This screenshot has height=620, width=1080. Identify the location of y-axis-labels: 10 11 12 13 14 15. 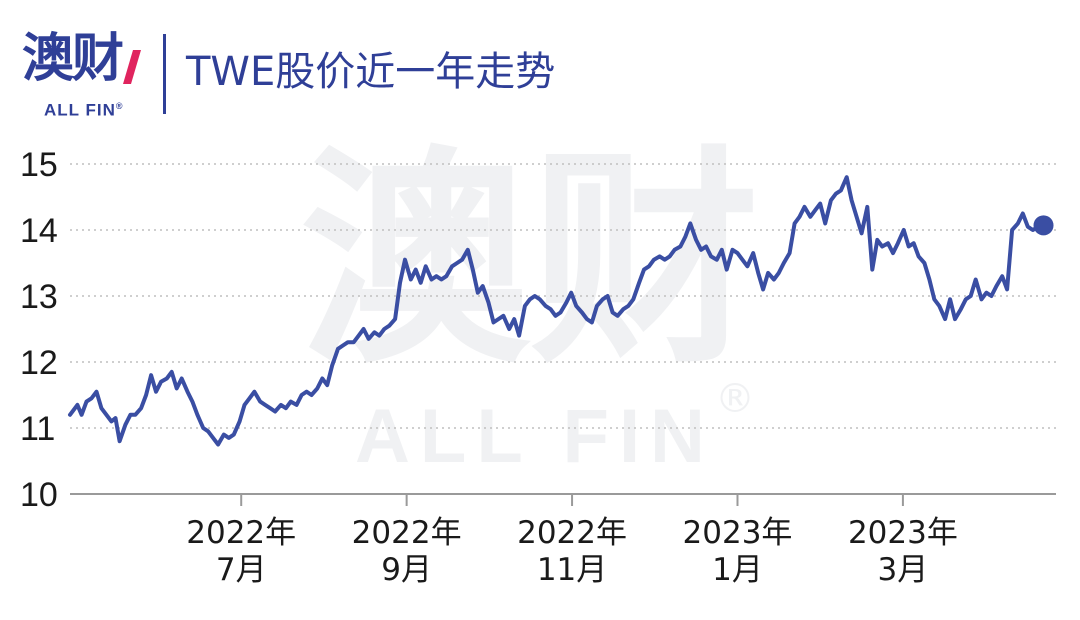
(39, 330).